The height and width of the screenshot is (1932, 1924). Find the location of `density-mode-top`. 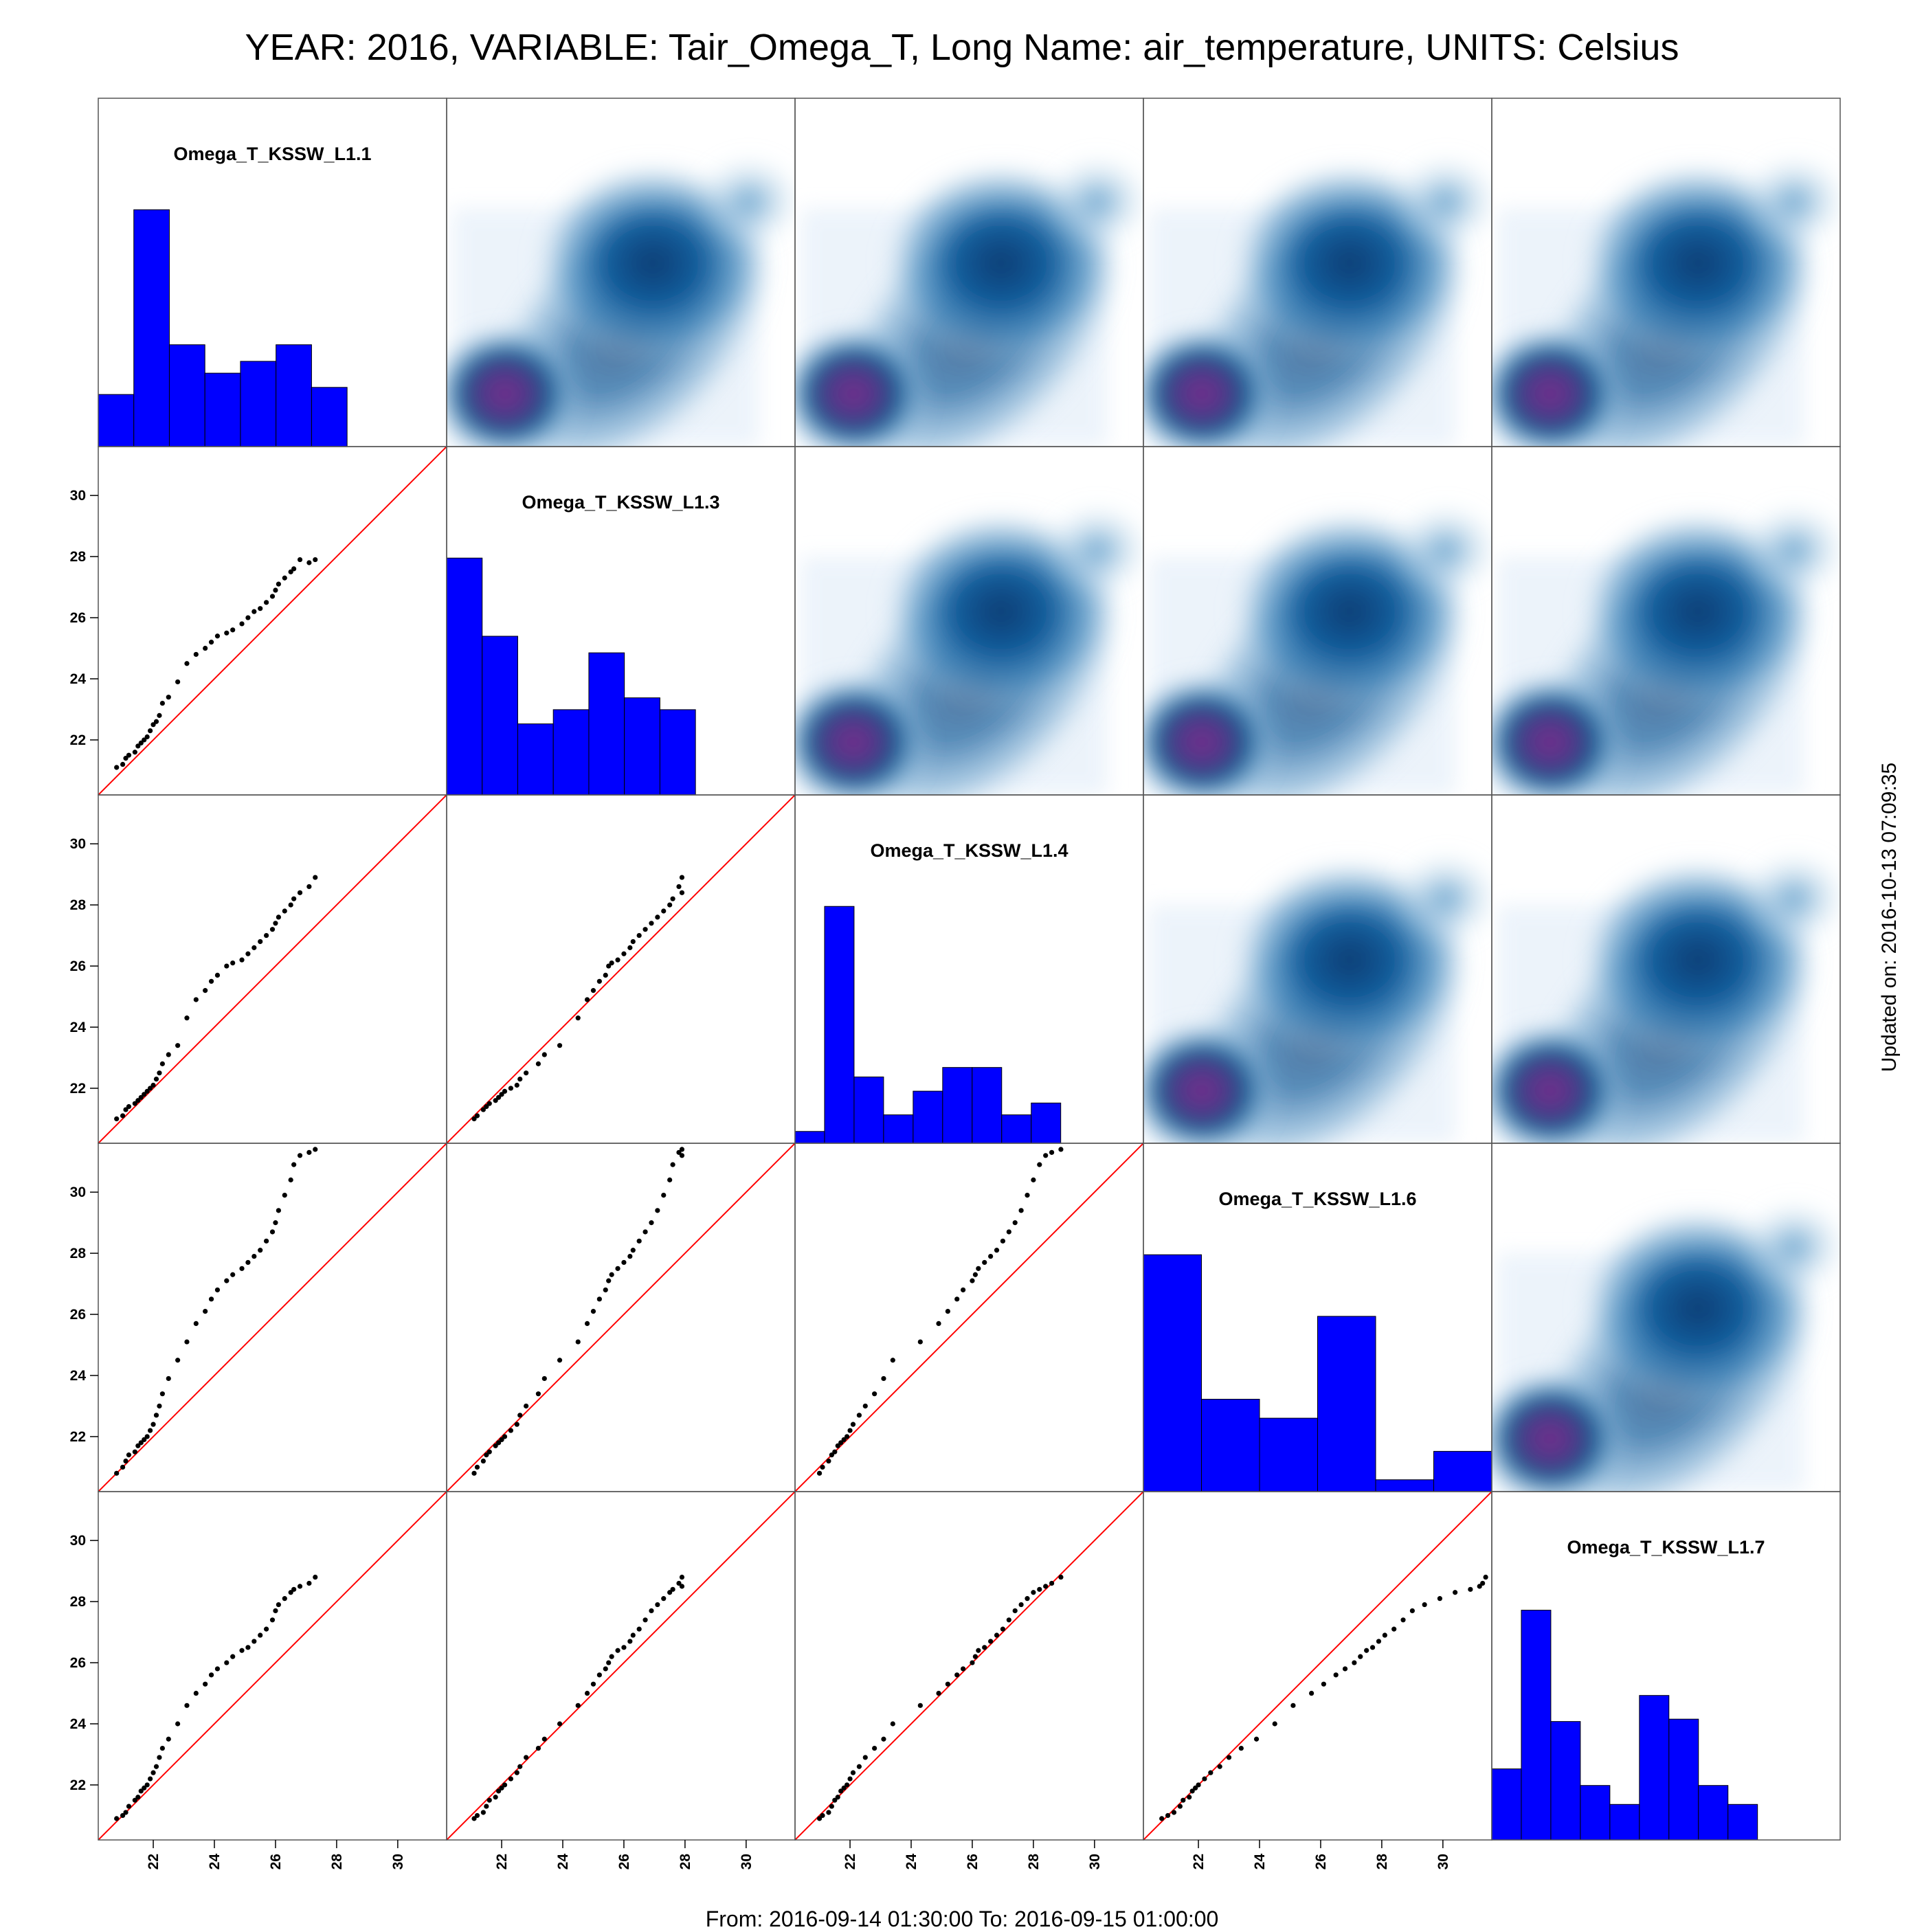

density-mode-top is located at coordinates (1790, 1246).